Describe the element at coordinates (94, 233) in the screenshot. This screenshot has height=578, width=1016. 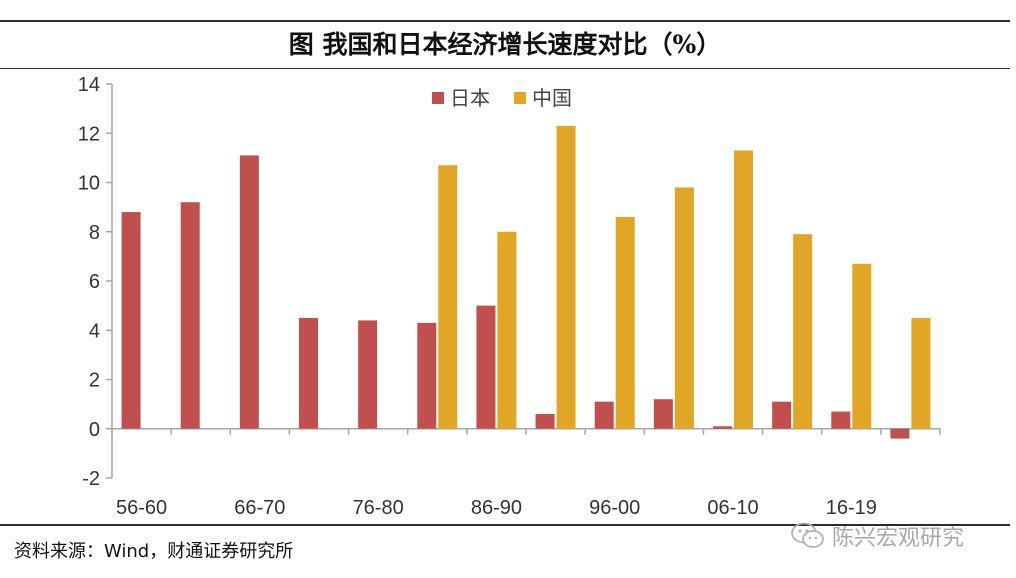
I see `y-tick-label: 8` at that location.